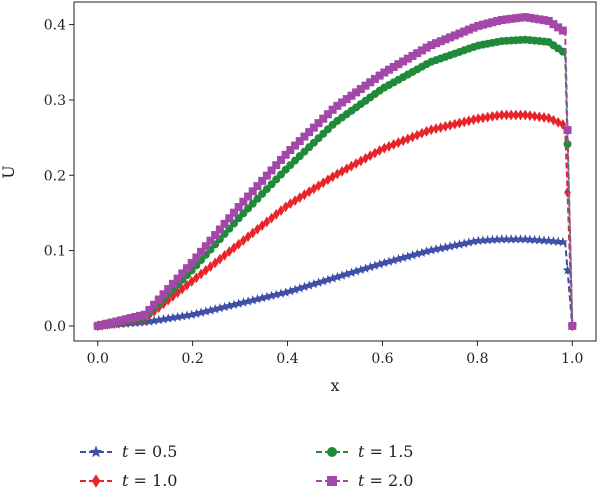 The image size is (600, 492). I want to click on legend-entry: t = 0.5, so click(128, 451).